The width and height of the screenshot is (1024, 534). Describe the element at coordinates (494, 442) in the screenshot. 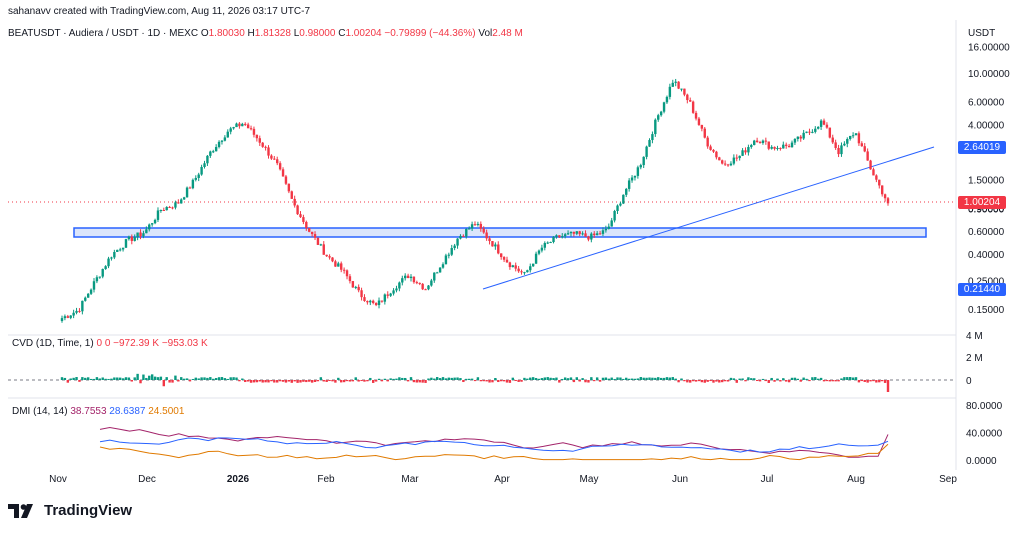

I see `dmi-line` at that location.